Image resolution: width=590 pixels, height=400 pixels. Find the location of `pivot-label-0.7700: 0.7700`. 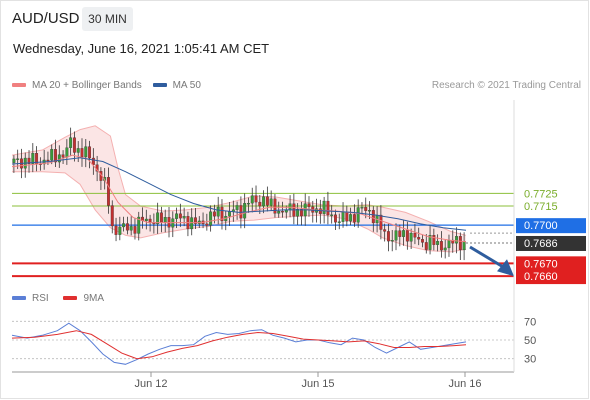

pivot-label-0.7700: 0.7700 is located at coordinates (541, 226).